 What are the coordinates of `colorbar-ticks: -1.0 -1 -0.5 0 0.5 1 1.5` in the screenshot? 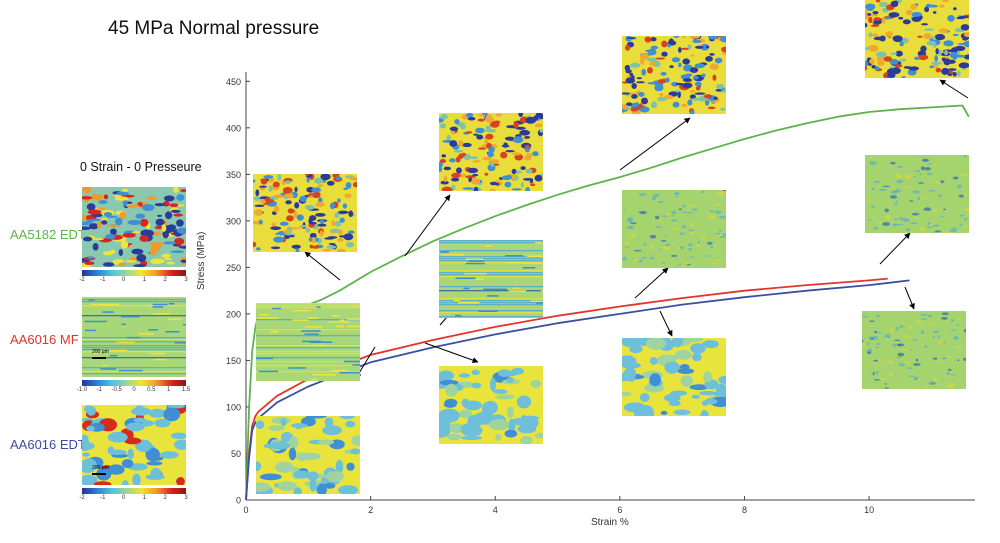 It's located at (133, 392).